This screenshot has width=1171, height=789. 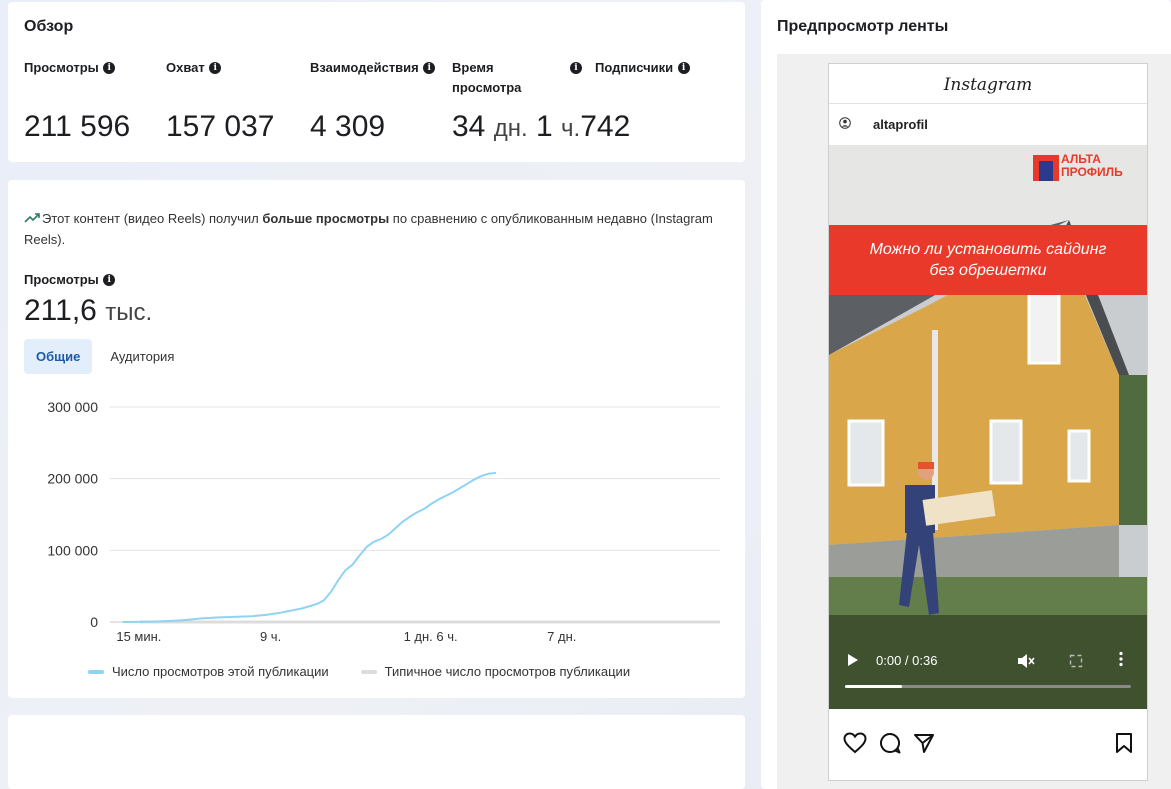 What do you see at coordinates (855, 745) in the screenshot?
I see `heart-icon` at bounding box center [855, 745].